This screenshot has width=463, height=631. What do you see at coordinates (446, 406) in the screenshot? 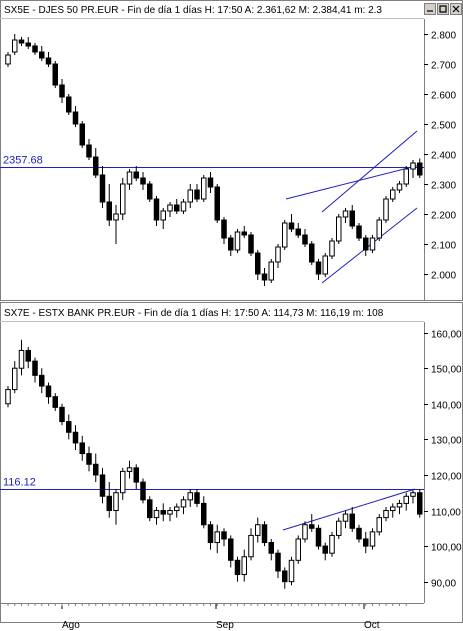
I see `y-tick-label: 140,00` at bounding box center [446, 406].